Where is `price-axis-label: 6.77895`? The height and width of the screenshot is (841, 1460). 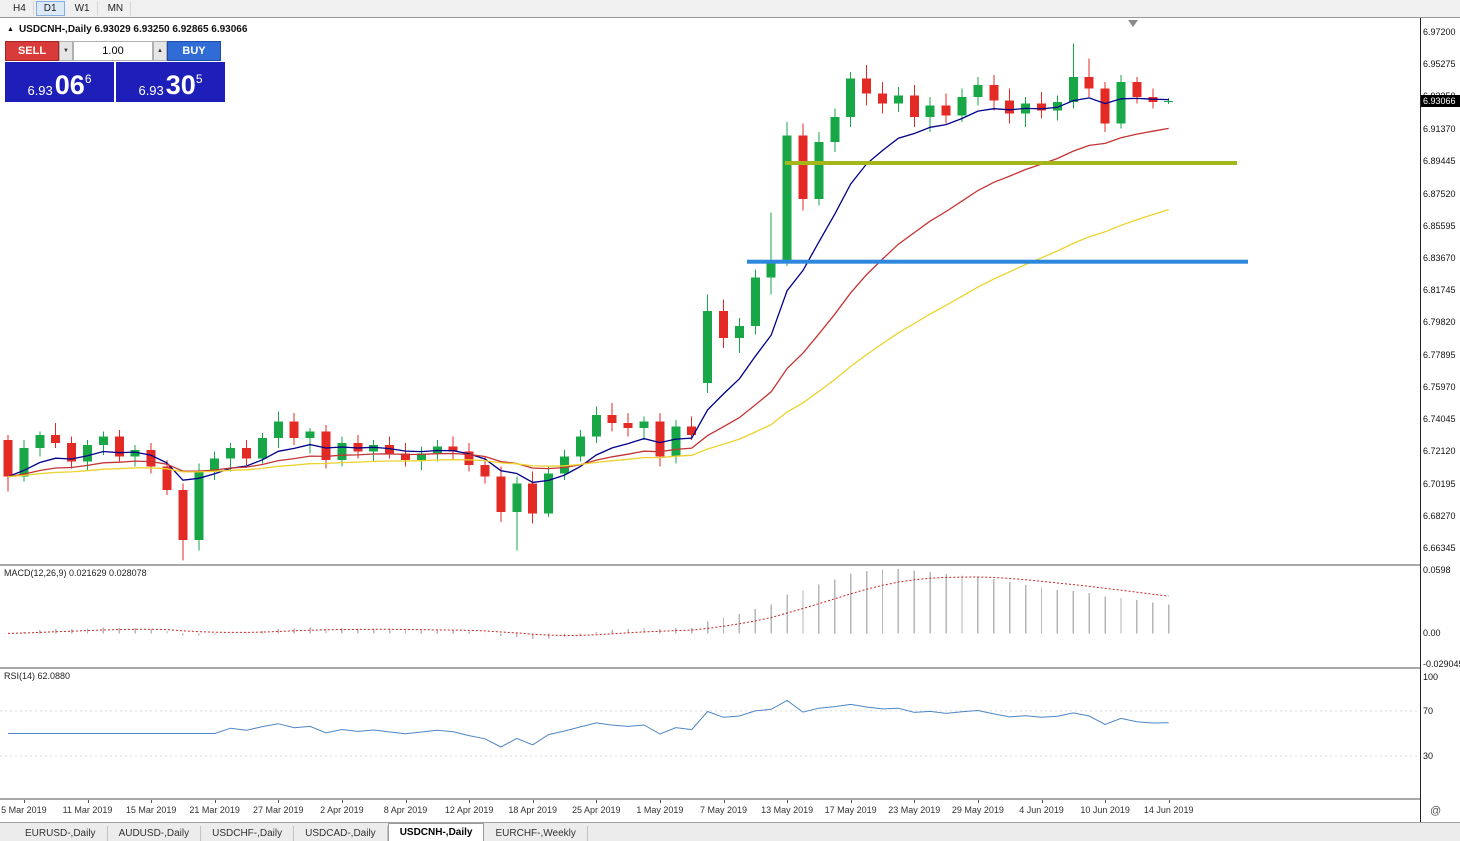 price-axis-label: 6.77895 is located at coordinates (1439, 354).